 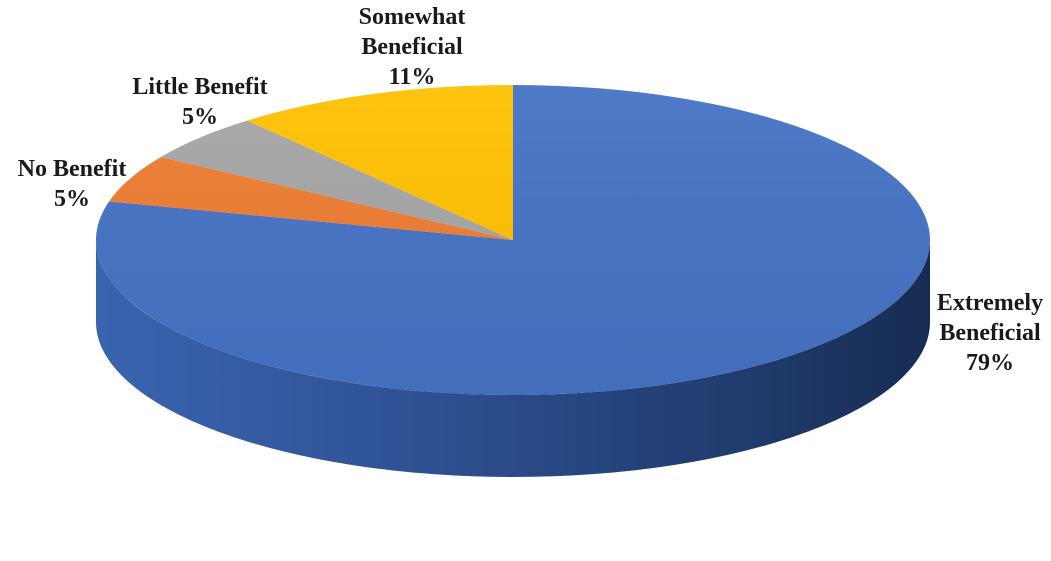 I want to click on data-label-somewhat-beneficial: Somewhat Beneficial 11%, so click(x=412, y=47).